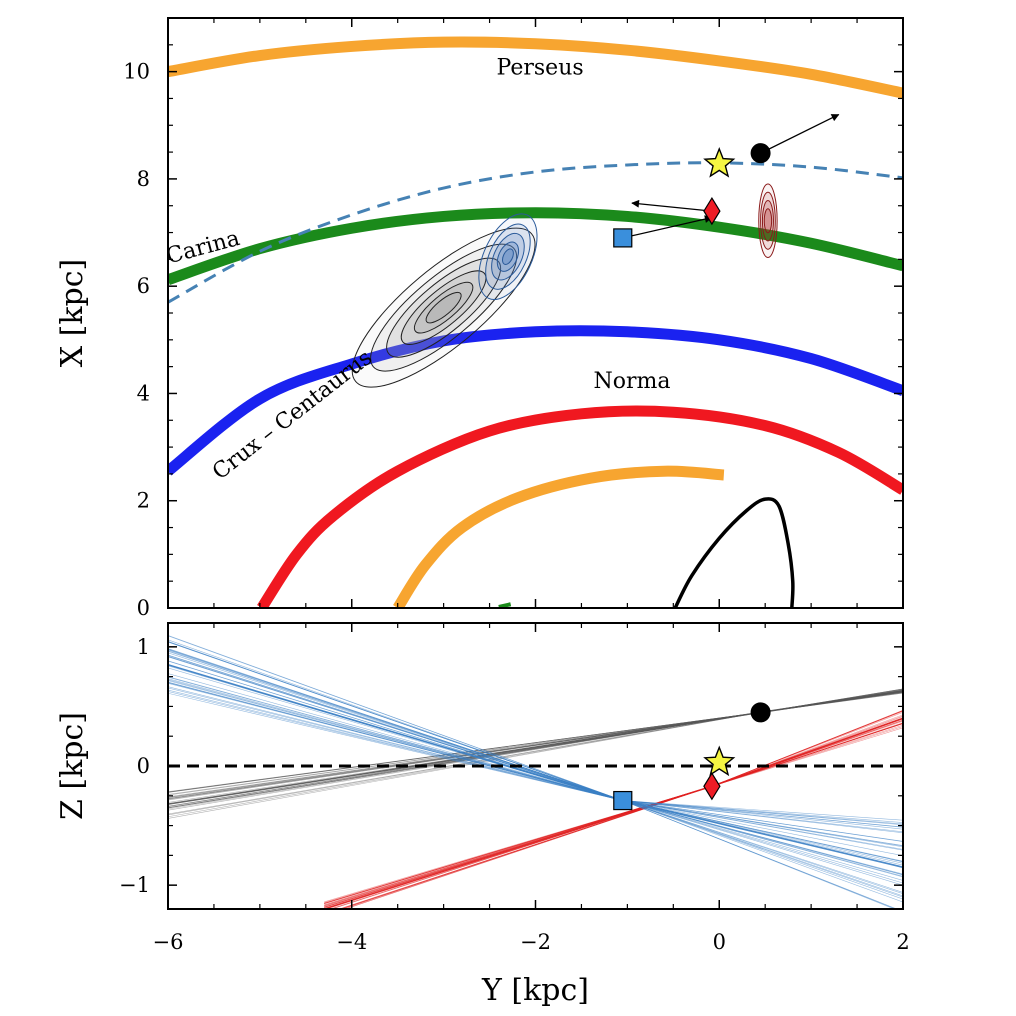 This screenshot has height=1016, width=1016. What do you see at coordinates (143, 501) in the screenshot?
I see `top-y-tick-label: 2` at bounding box center [143, 501].